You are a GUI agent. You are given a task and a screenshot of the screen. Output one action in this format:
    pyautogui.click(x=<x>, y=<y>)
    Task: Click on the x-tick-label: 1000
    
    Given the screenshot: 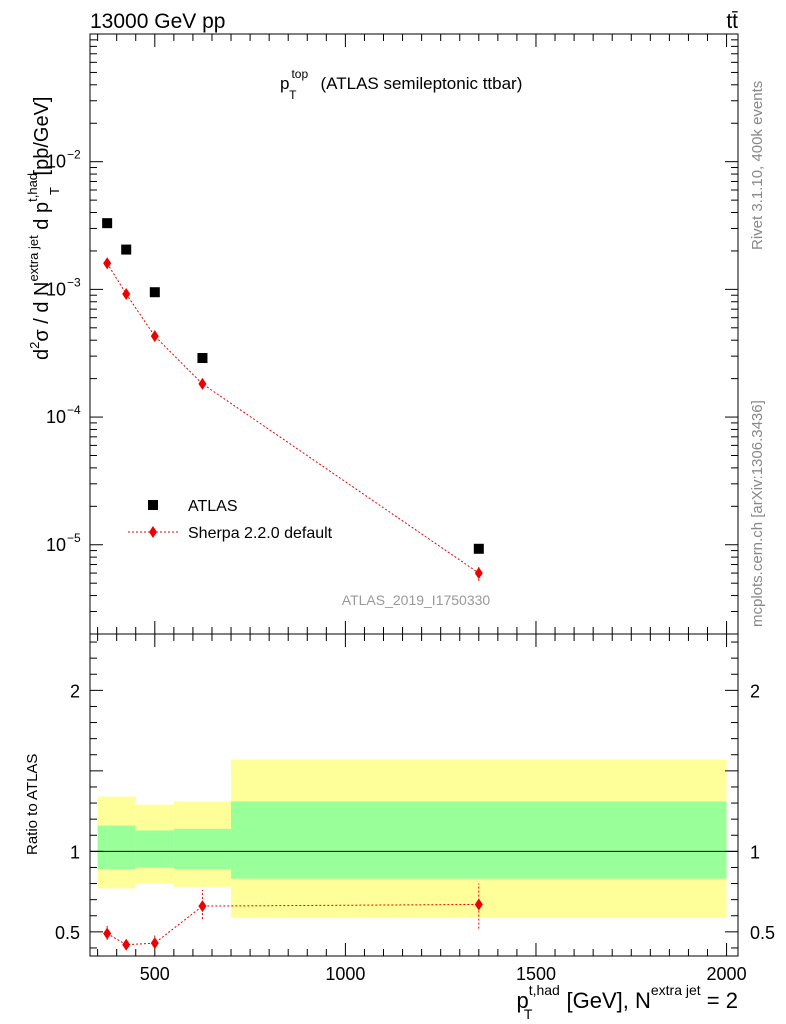 What is the action you would take?
    pyautogui.click(x=345, y=974)
    